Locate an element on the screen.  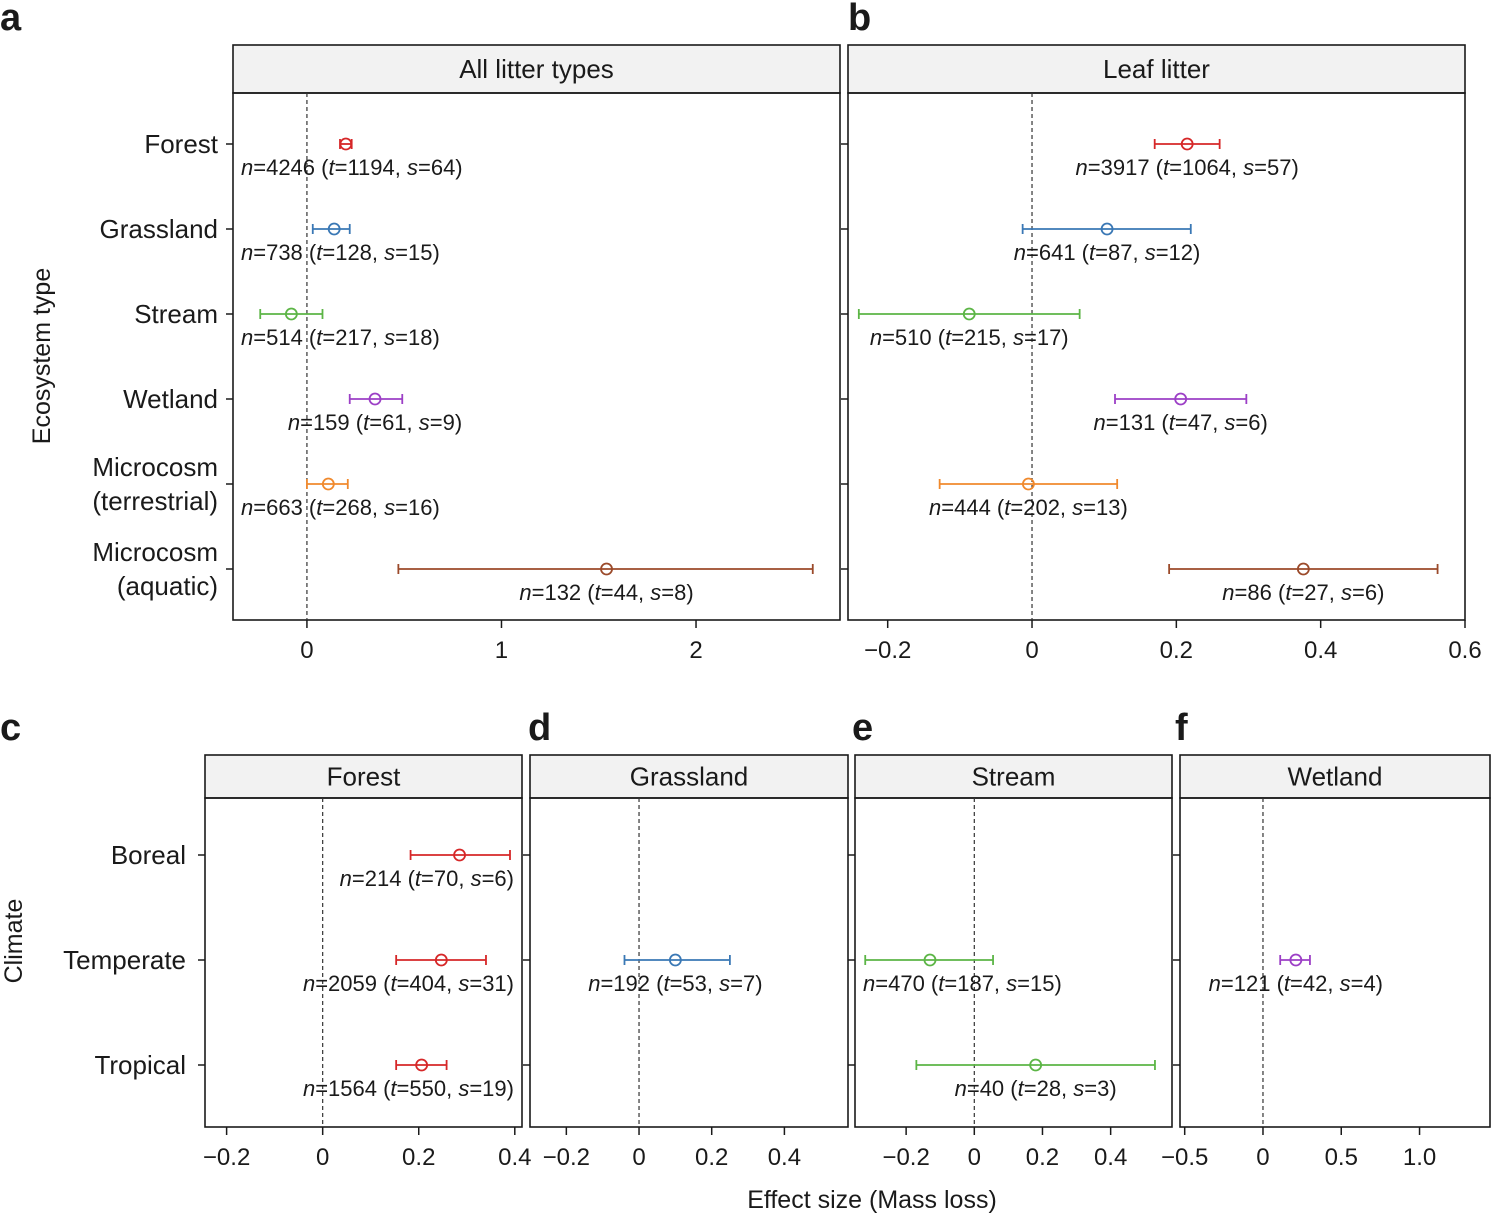
category-label: (aquatic) is located at coordinates (167, 586).